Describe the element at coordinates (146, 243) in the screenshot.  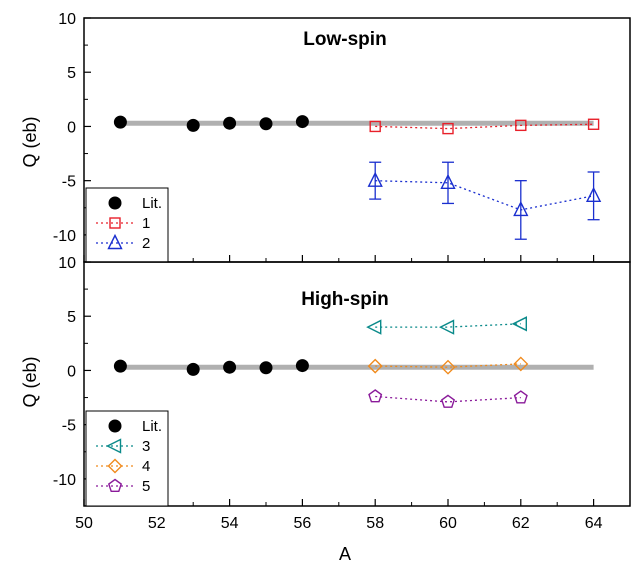
I see `legend-label: 2` at that location.